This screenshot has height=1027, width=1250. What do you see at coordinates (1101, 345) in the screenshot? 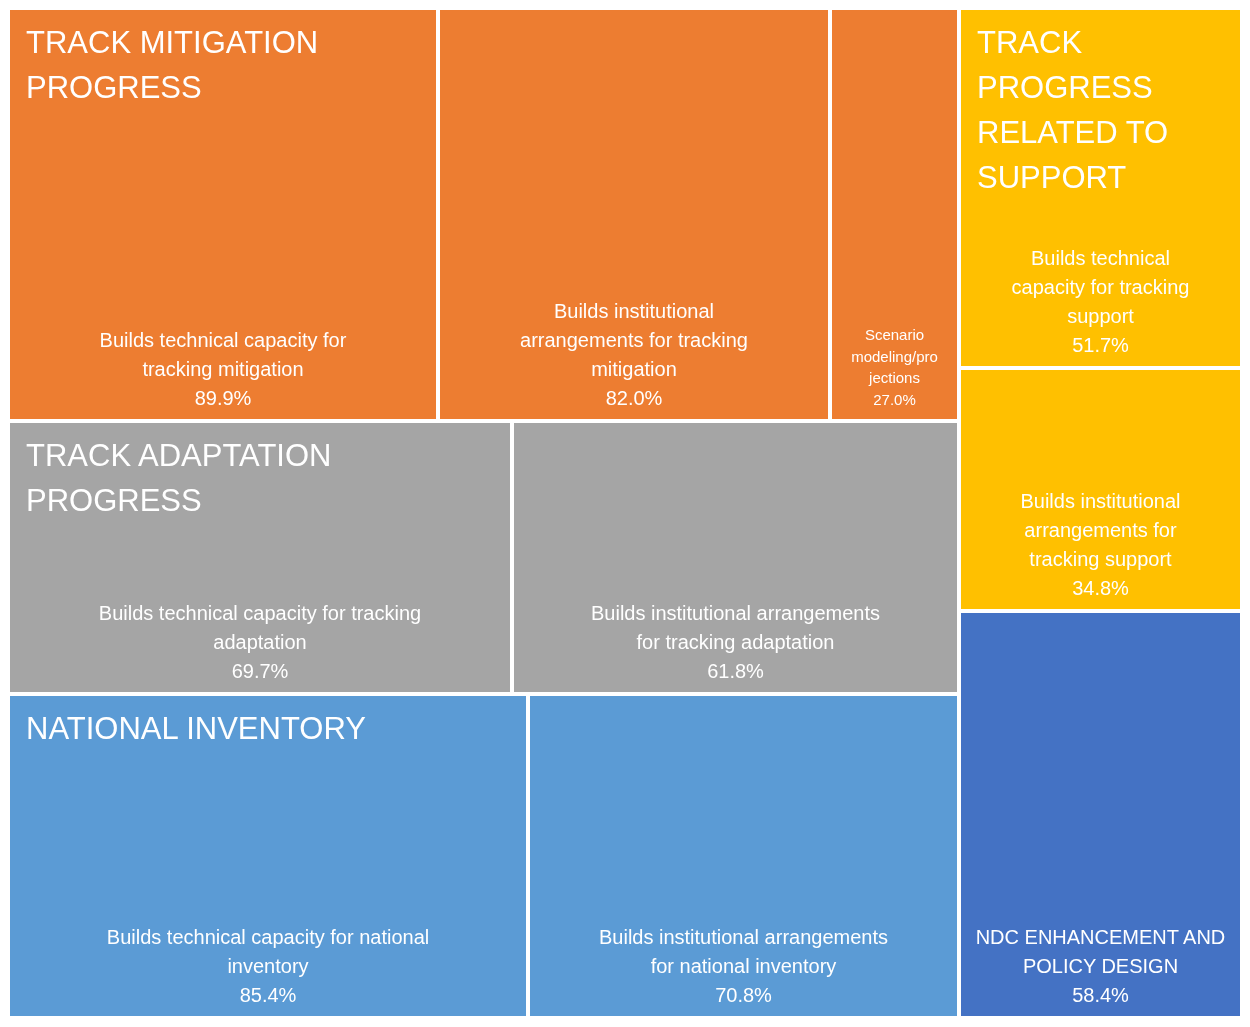
I see `data-label: 51.7%` at bounding box center [1101, 345].